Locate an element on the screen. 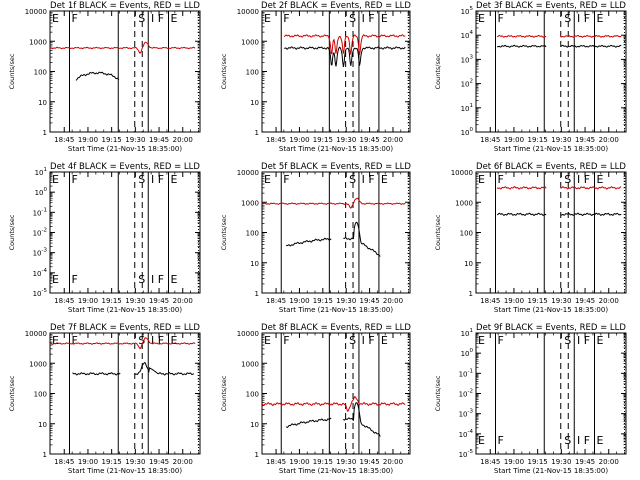 This screenshot has width=640, height=480. y-tick-label: 10⁻⁴ is located at coordinates (40, 273).